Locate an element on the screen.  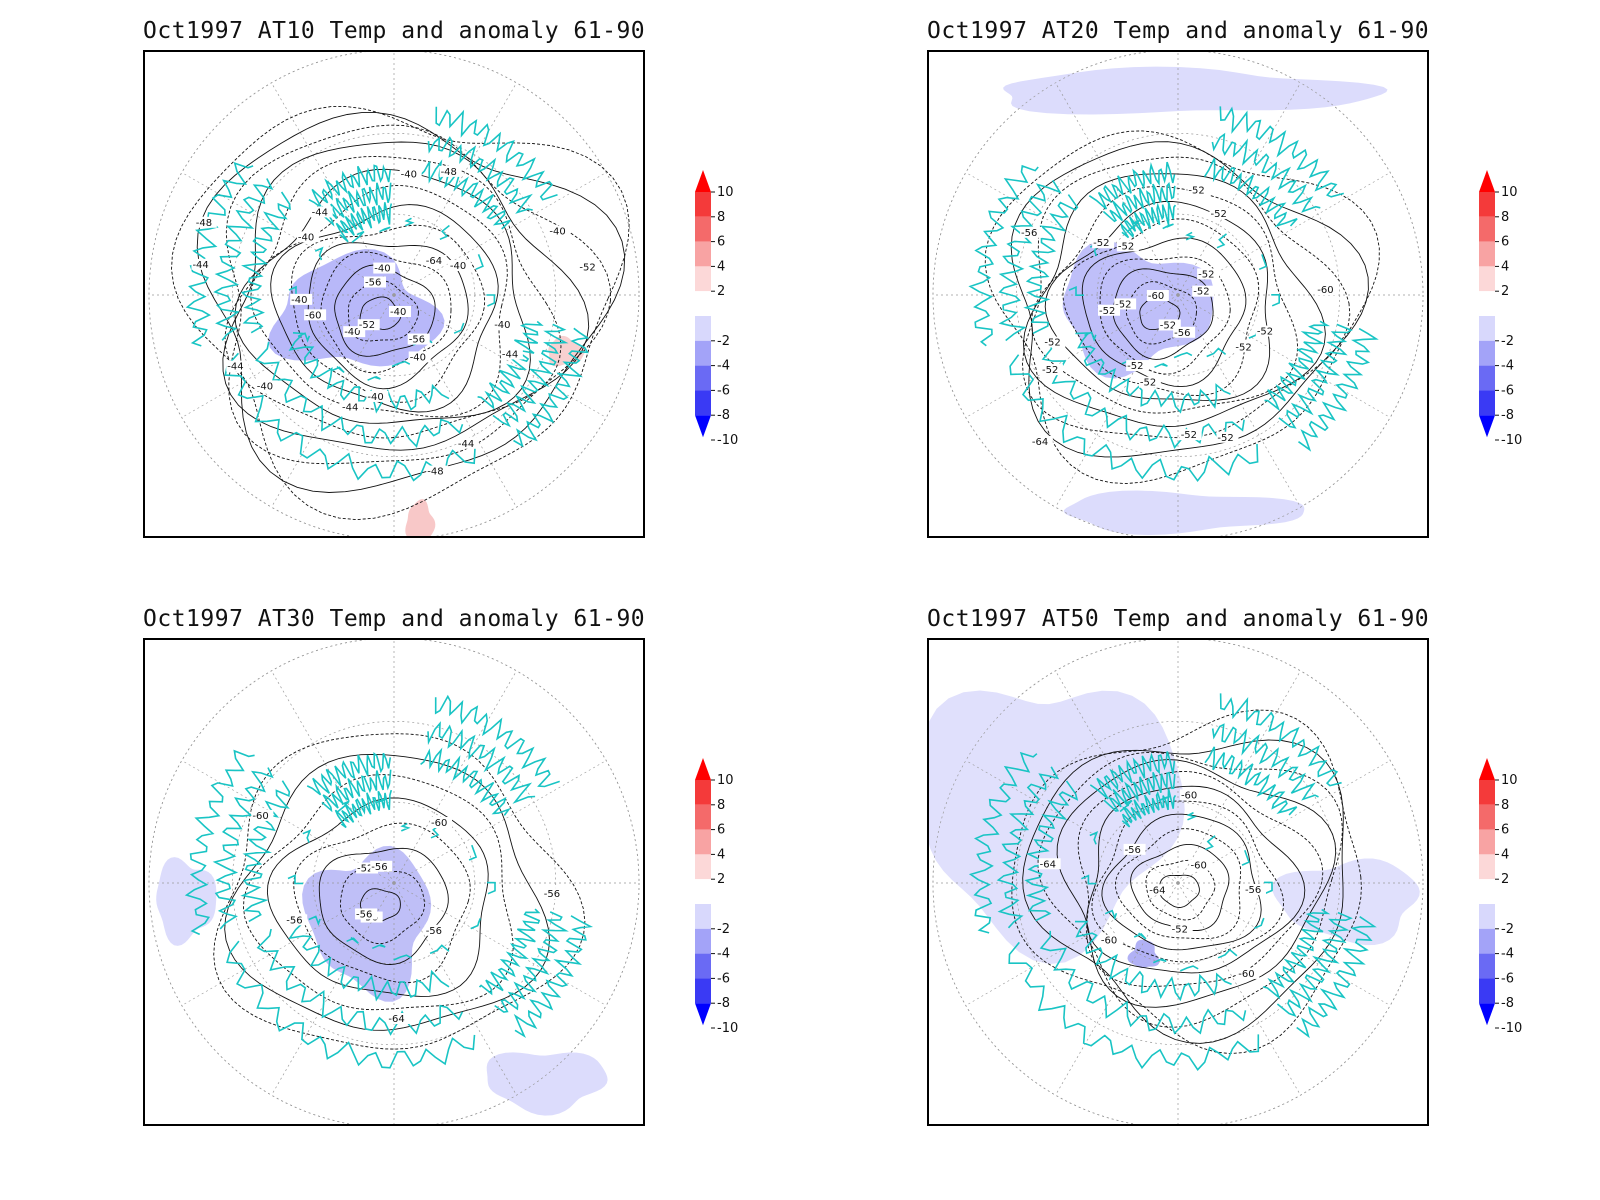
map-frame: -64 -60 -52 -56 -56 -60 -60 -60 -64 is located at coordinates (1178, 882).